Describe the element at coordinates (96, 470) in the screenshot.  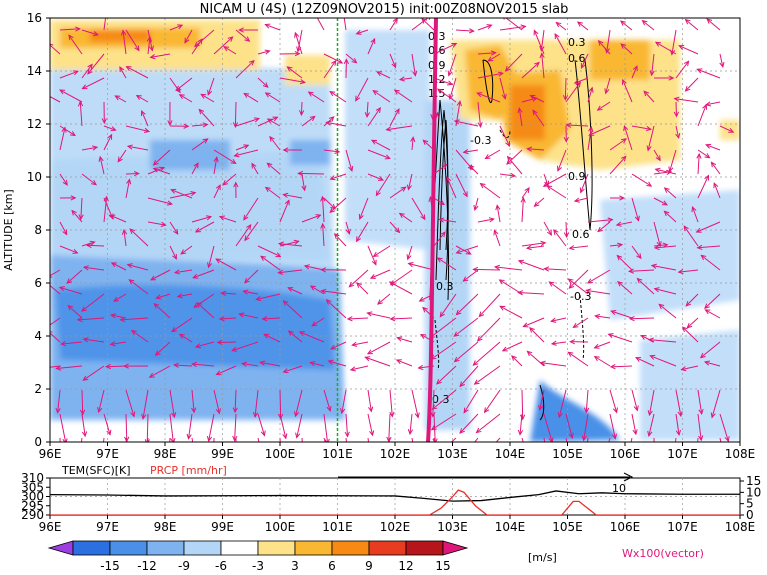
I see `temp-series-label: TEM(SFC)[K]` at that location.